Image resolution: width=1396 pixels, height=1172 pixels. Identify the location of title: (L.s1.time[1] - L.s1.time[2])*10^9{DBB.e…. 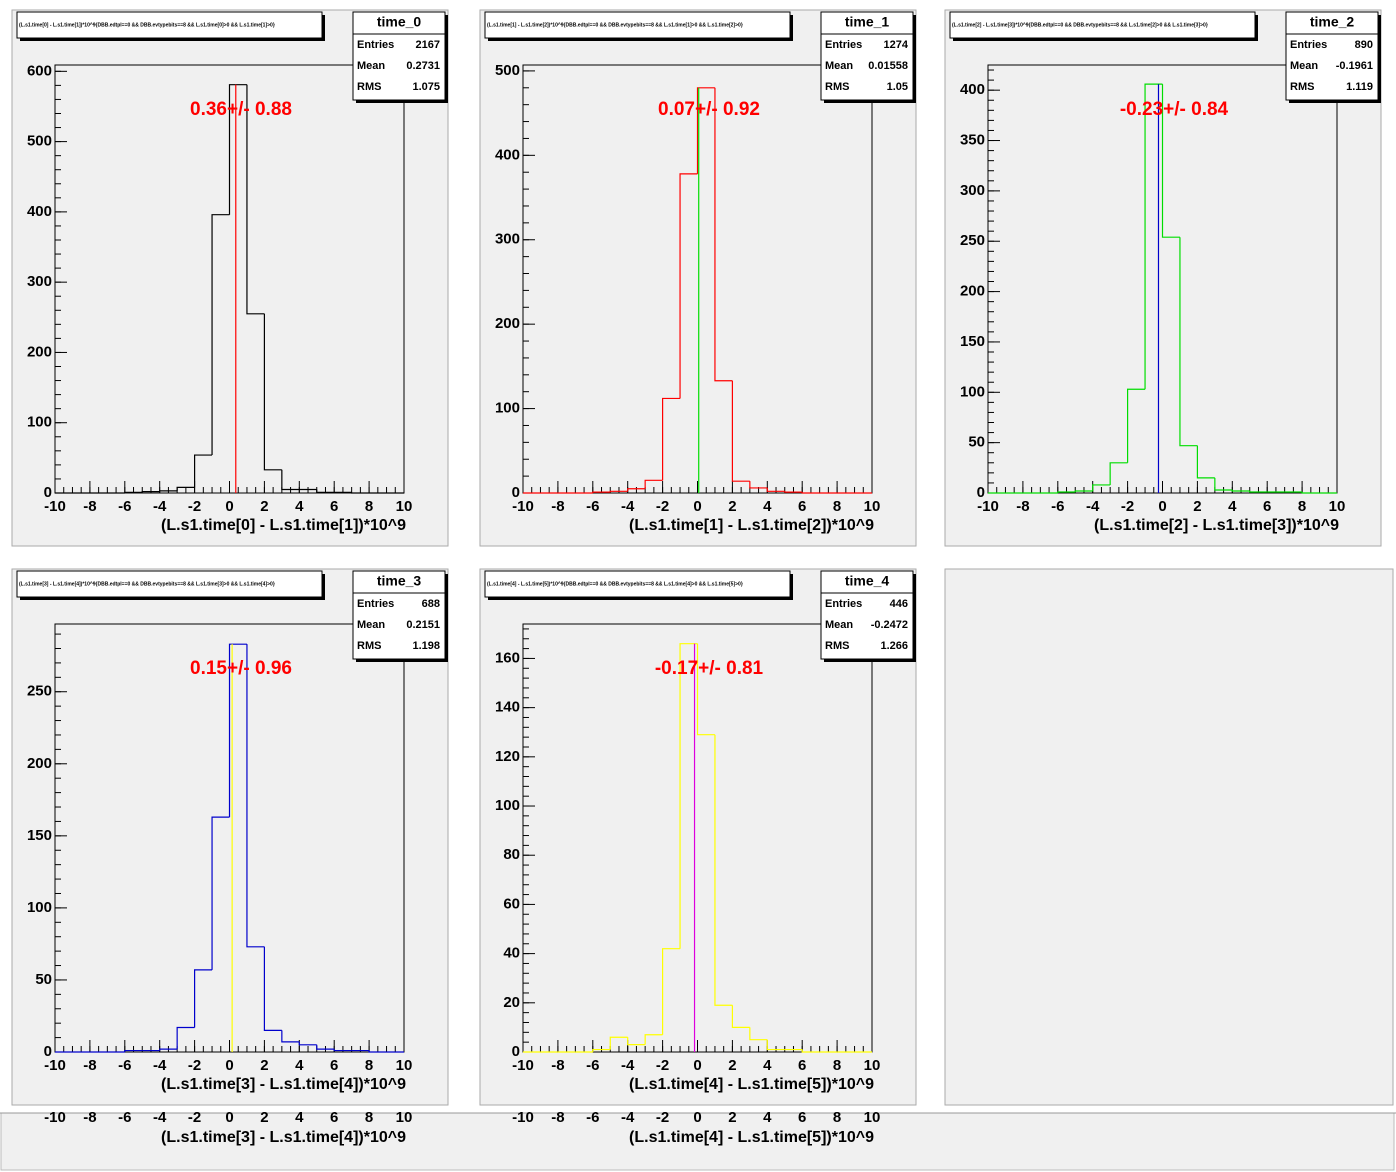
(615, 25).